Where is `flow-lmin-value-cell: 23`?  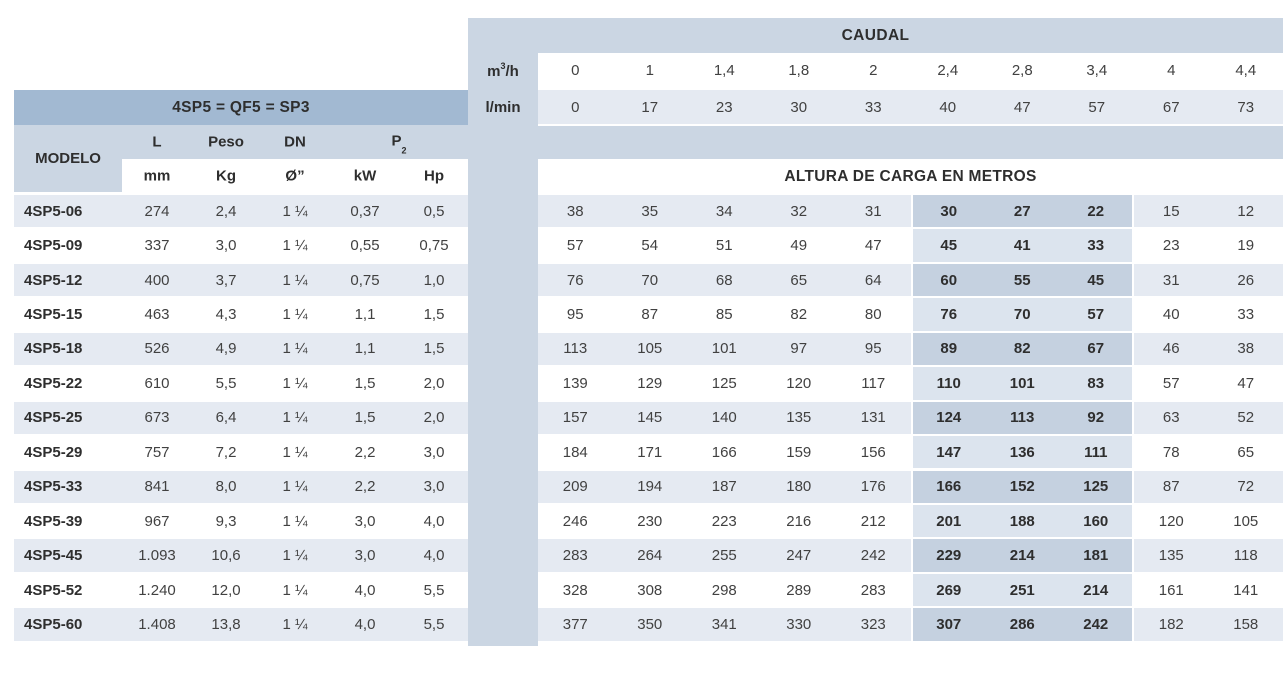
flow-lmin-value-cell: 23 is located at coordinates (724, 107).